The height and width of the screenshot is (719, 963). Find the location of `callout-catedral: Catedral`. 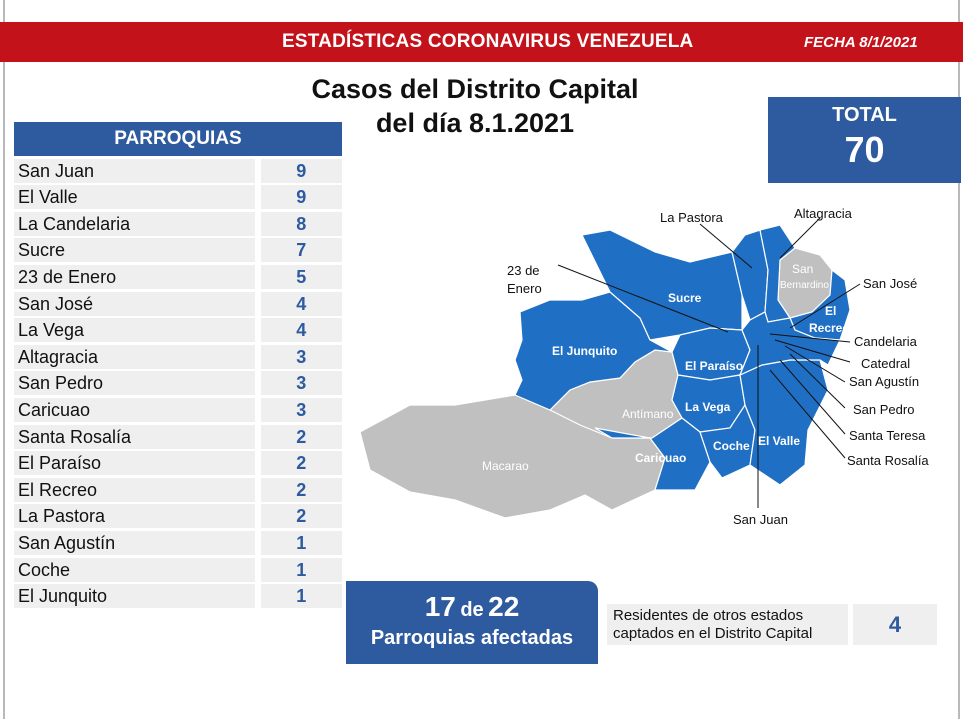

callout-catedral: Catedral is located at coordinates (885, 363).